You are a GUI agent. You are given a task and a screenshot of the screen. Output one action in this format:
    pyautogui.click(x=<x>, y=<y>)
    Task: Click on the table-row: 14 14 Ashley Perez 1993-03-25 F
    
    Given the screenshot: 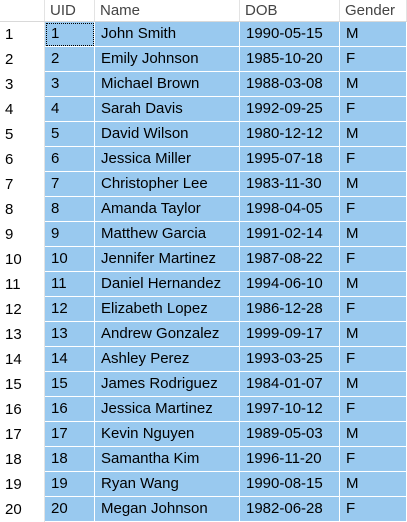 What is the action you would take?
    pyautogui.click(x=203, y=359)
    